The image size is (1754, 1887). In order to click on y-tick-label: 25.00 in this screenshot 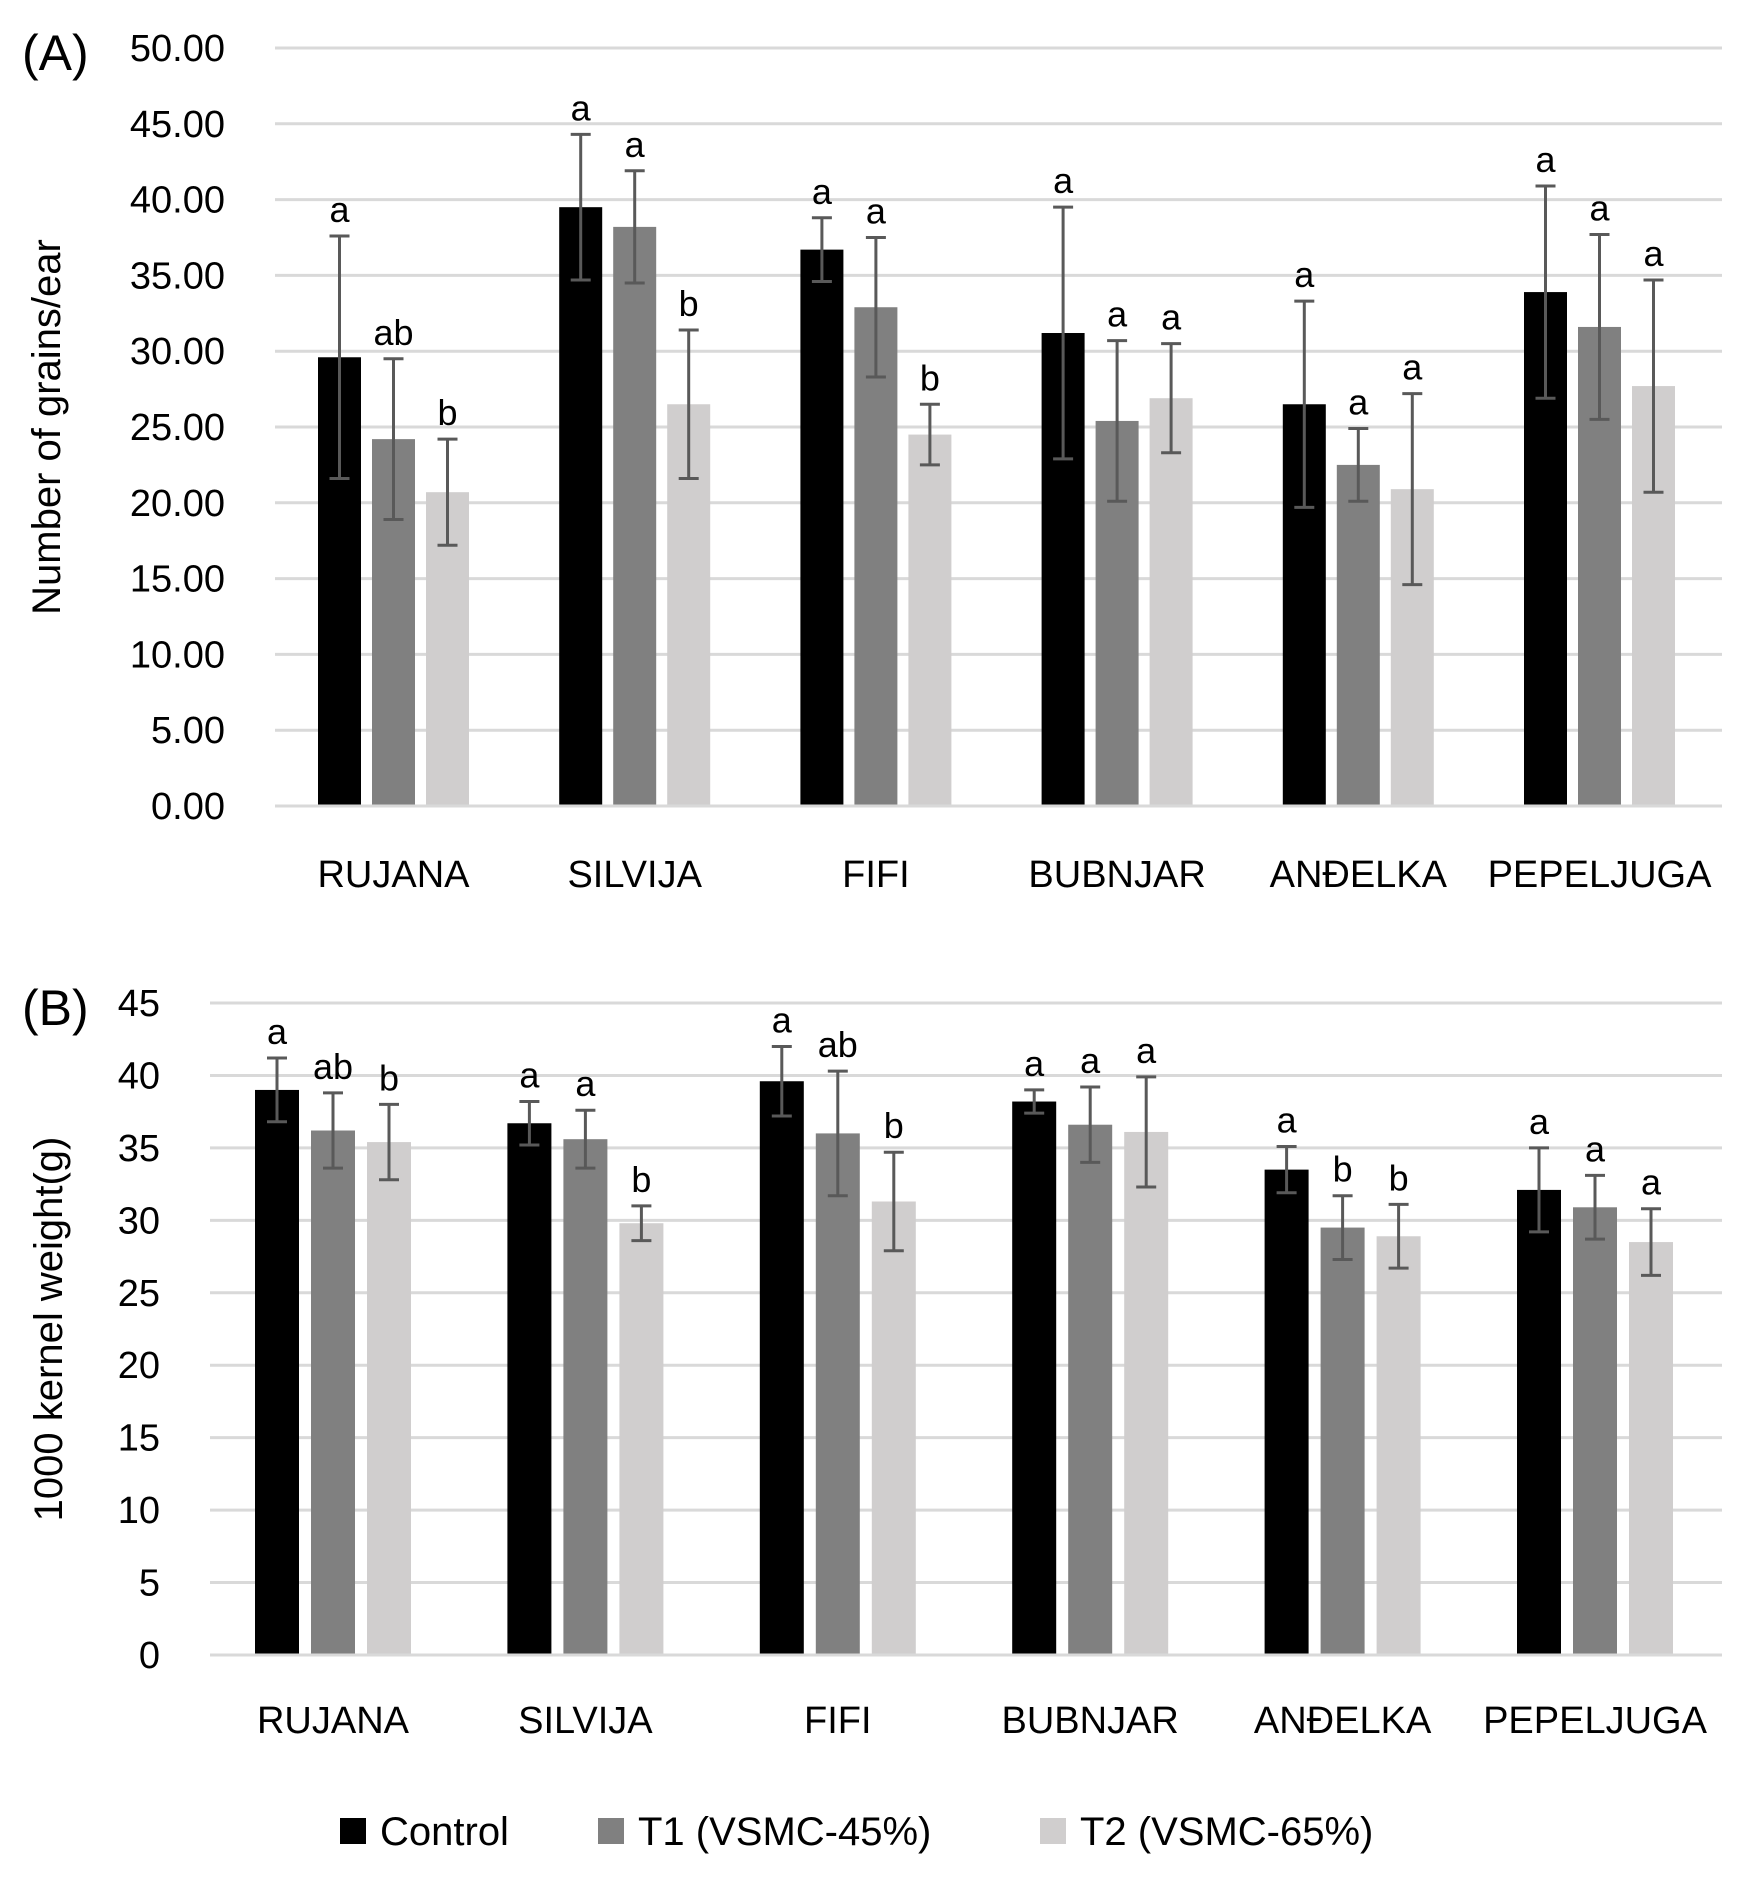, I will do `click(177, 428)`.